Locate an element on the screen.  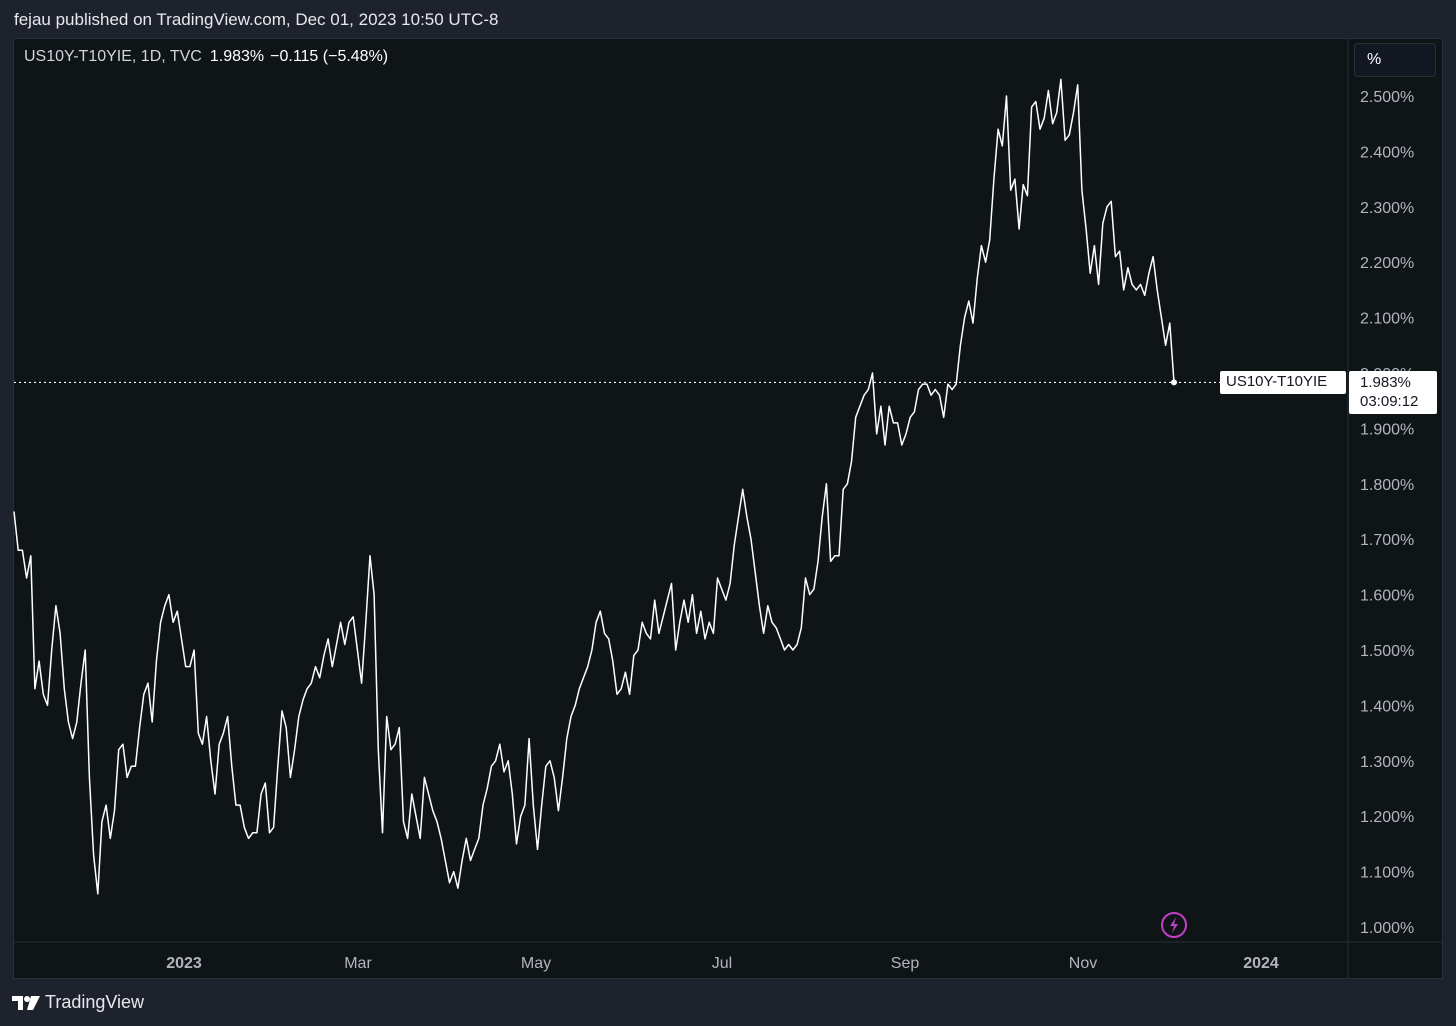
x-tick-label: 2023 is located at coordinates (184, 963).